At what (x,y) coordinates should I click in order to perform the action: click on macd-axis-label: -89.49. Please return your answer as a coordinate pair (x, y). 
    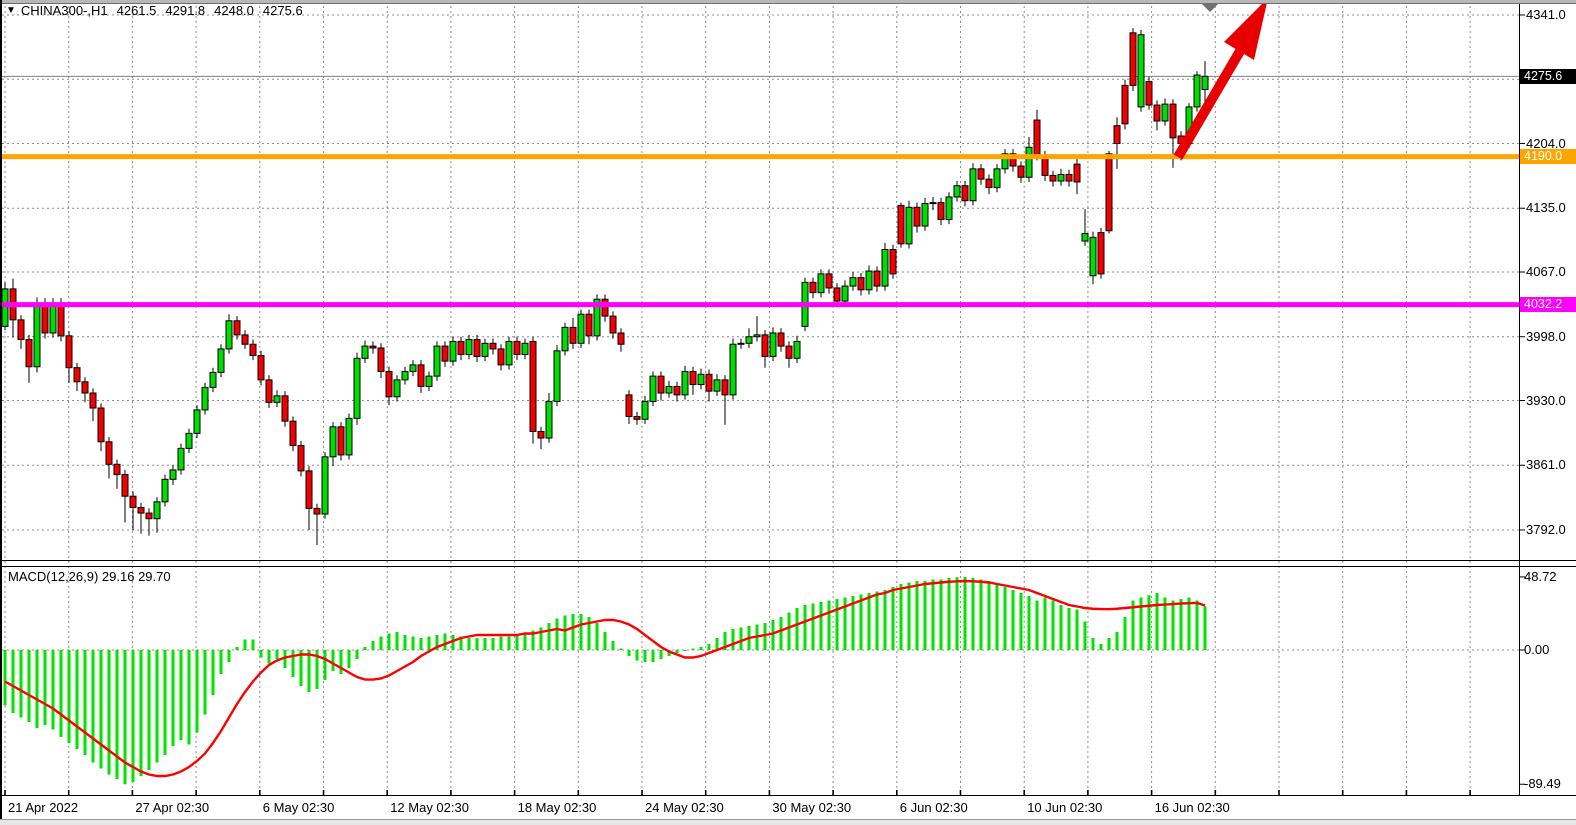
    Looking at the image, I should click on (1542, 784).